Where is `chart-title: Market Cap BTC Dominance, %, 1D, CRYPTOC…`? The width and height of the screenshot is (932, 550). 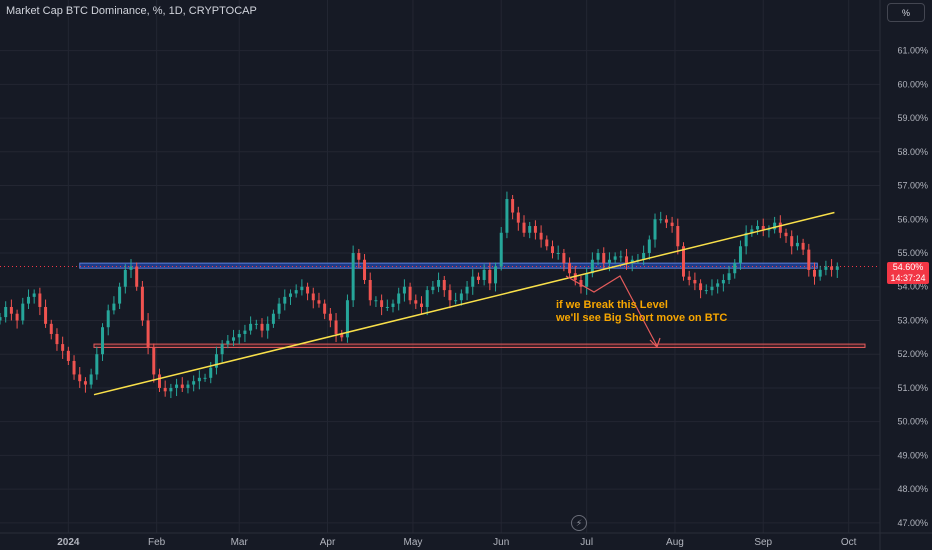 chart-title: Market Cap BTC Dominance, %, 1D, CRYPTOC… is located at coordinates (131, 11).